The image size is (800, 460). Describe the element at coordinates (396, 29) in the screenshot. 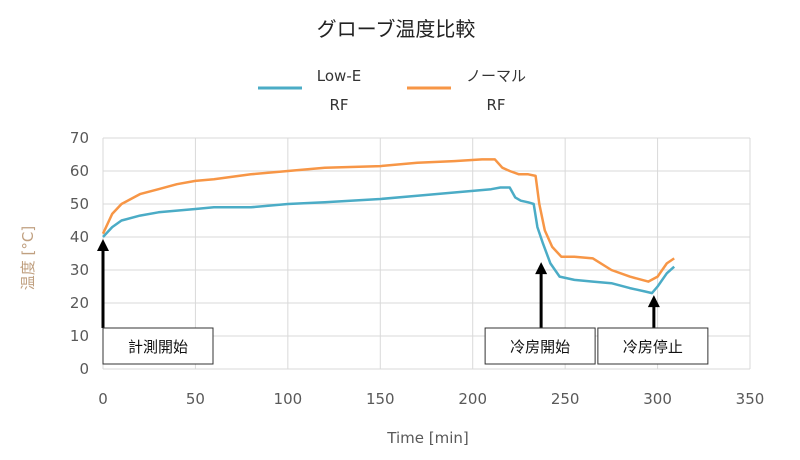

I see `chart-title: グローブ温度比較` at that location.